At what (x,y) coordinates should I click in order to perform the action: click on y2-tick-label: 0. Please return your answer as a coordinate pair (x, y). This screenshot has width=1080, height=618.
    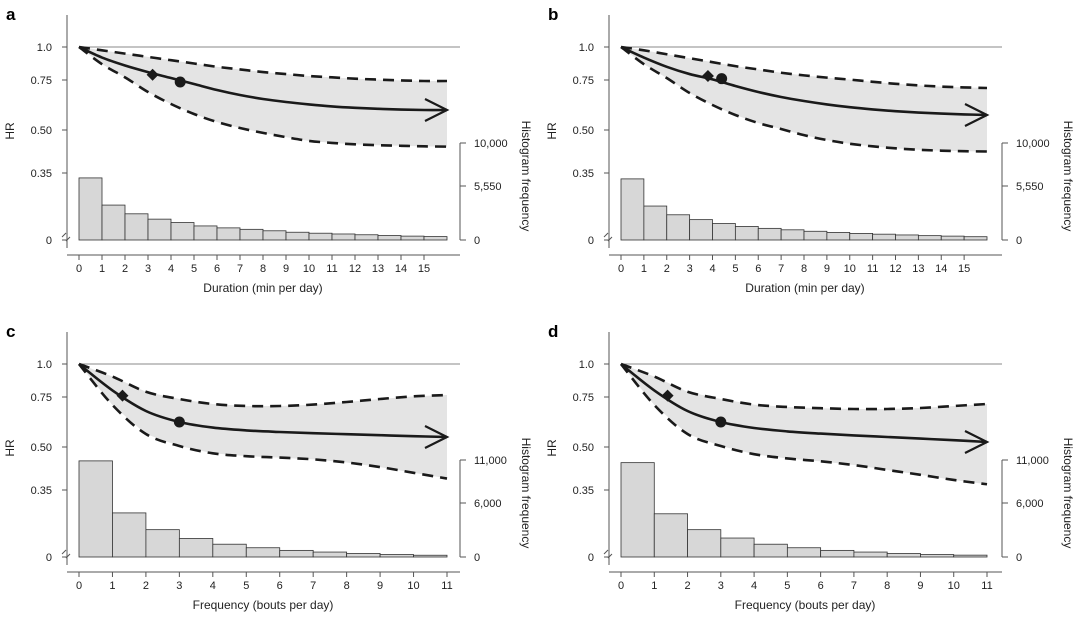
    Looking at the image, I should click on (477, 558).